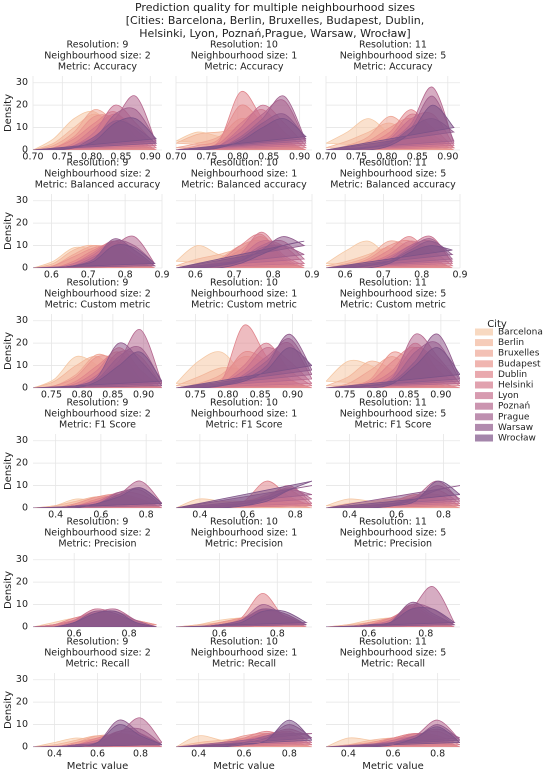 The width and height of the screenshot is (548, 777). What do you see at coordinates (515, 386) in the screenshot?
I see `legend-label: Helsinki` at bounding box center [515, 386].